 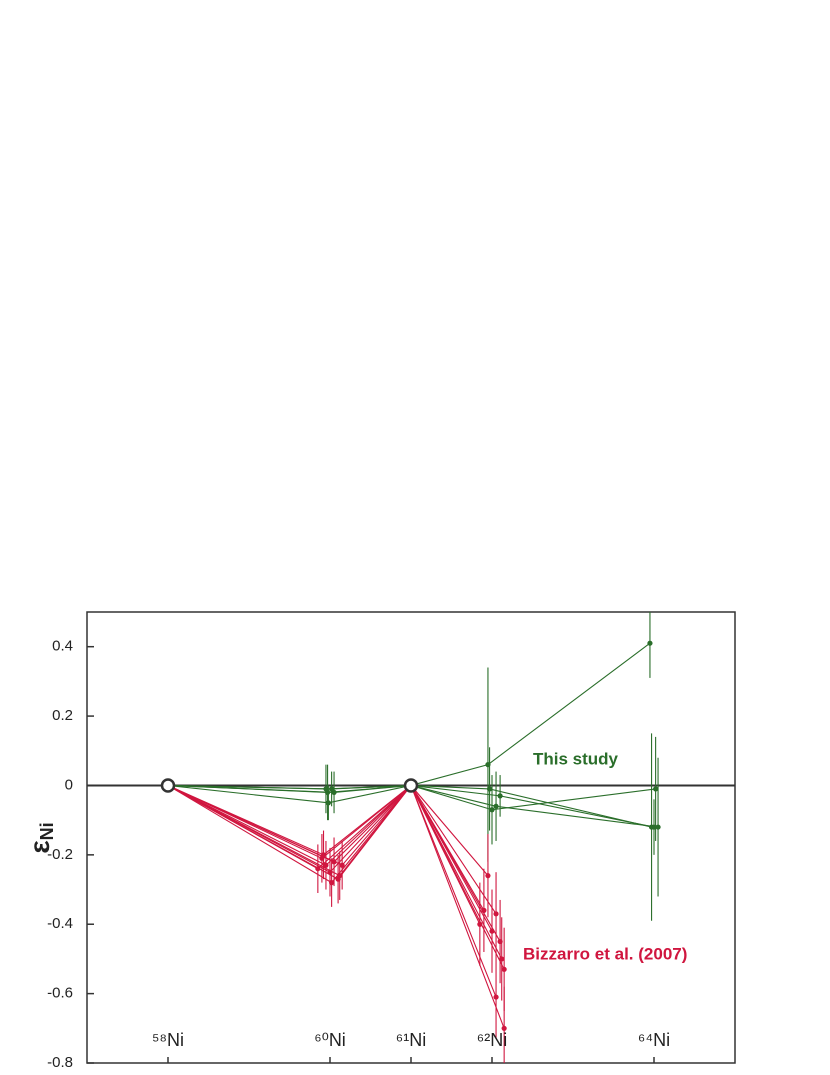 I want to click on y-label-sub: Ni, so click(x=47, y=831).